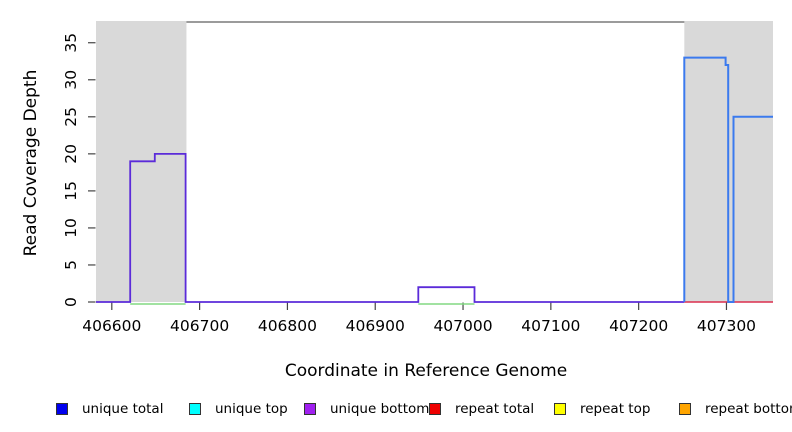  What do you see at coordinates (71, 80) in the screenshot?
I see `y-tick-label: 30` at bounding box center [71, 80].